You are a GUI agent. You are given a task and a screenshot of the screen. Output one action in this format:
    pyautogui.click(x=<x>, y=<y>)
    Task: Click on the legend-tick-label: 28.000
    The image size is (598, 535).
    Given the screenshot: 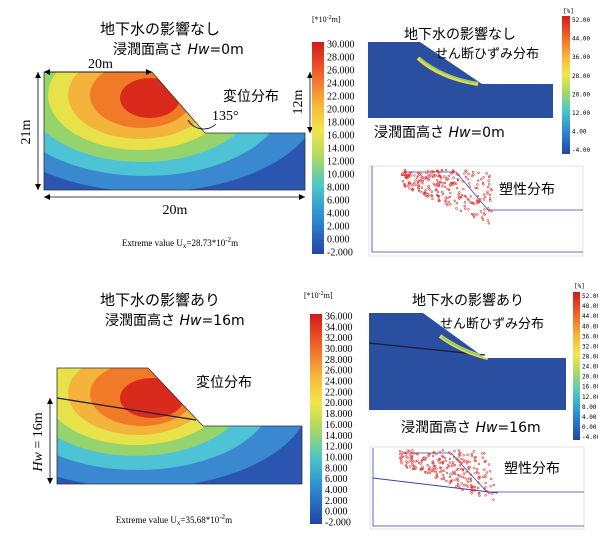 What is the action you would take?
    pyautogui.click(x=341, y=58)
    